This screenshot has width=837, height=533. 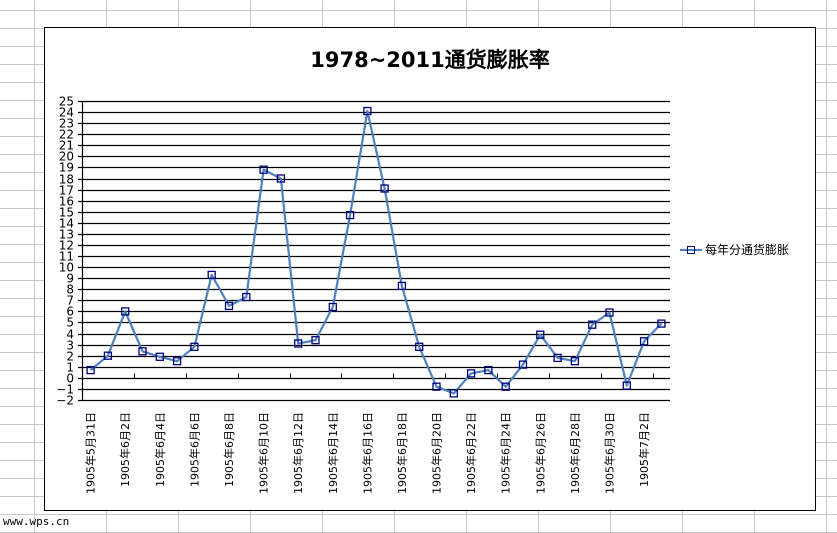 I want to click on legend-line-marker-icon, so click(x=691, y=250).